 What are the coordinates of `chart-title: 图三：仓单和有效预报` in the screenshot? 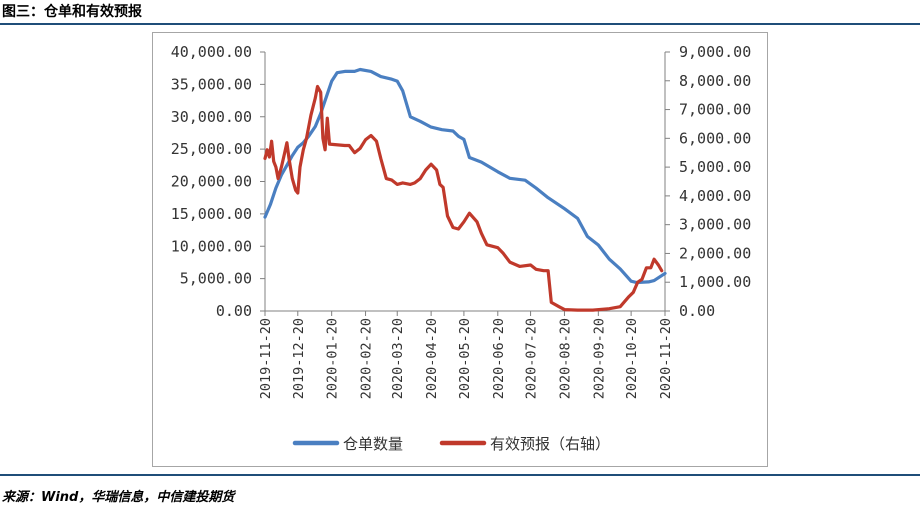 It's located at (72, 12).